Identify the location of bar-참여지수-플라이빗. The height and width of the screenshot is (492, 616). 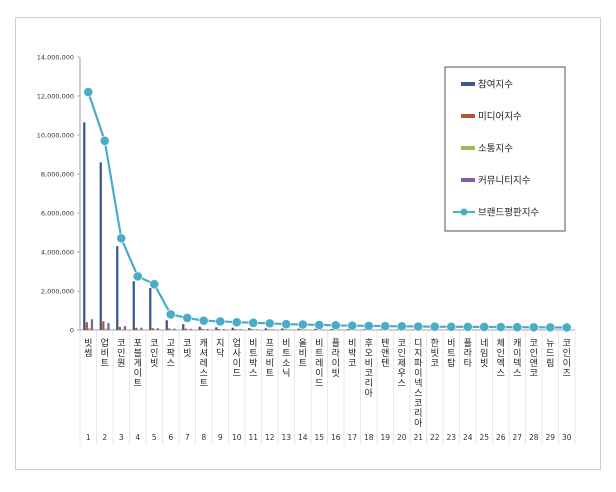
(331, 329).